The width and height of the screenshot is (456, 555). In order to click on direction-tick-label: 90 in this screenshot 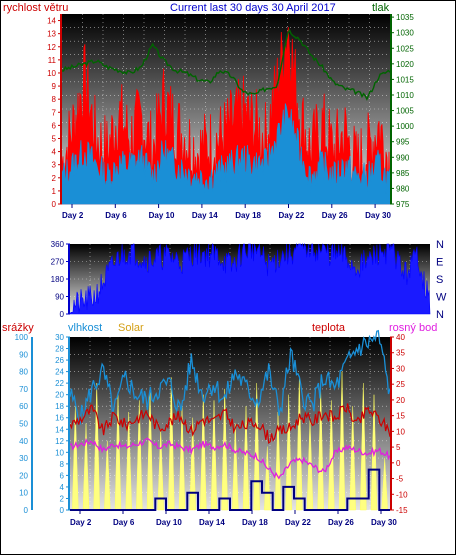, I will do `click(59, 297)`.